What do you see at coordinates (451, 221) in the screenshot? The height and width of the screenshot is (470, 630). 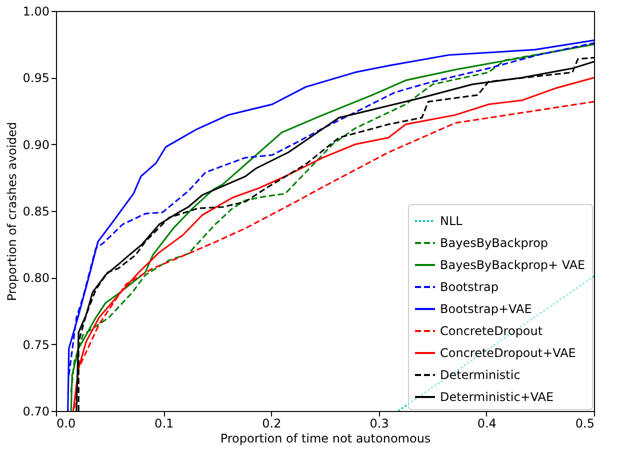 I see `legend-label: NLL` at bounding box center [451, 221].